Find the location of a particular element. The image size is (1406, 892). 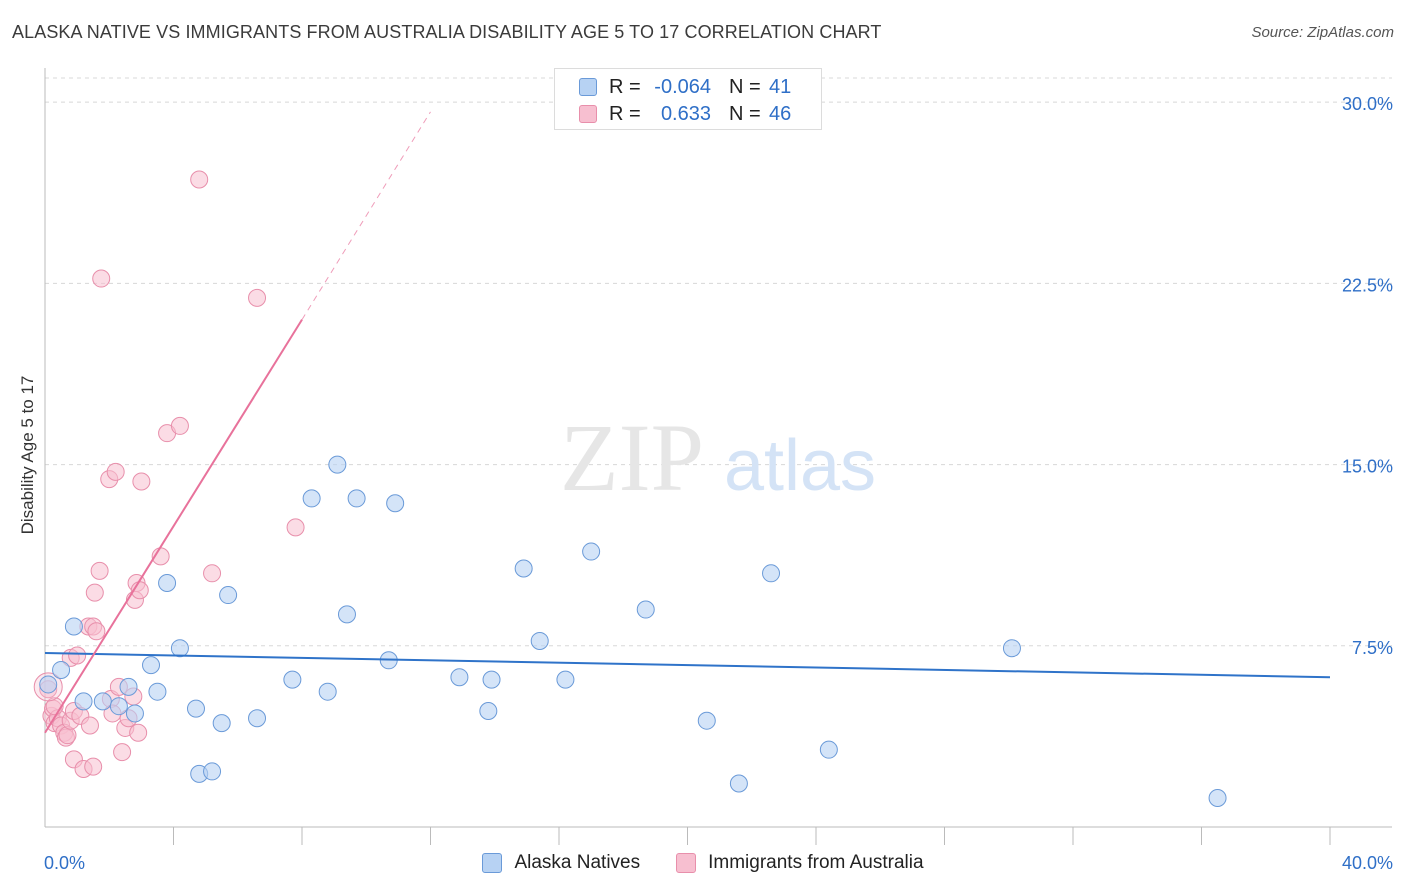

legend-row-alaska: R = -0.064 N = 41 is located at coordinates (685, 87).